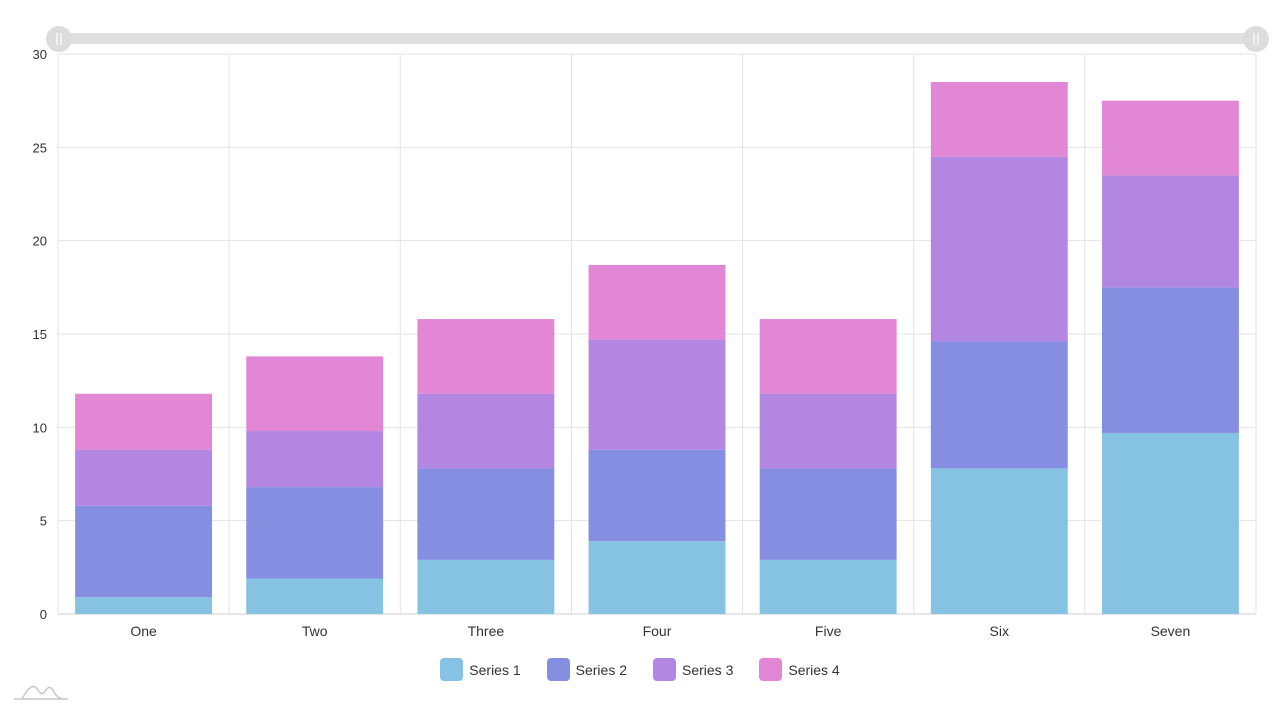 The height and width of the screenshot is (720, 1280). What do you see at coordinates (315, 459) in the screenshot?
I see `bar-3-two` at bounding box center [315, 459].